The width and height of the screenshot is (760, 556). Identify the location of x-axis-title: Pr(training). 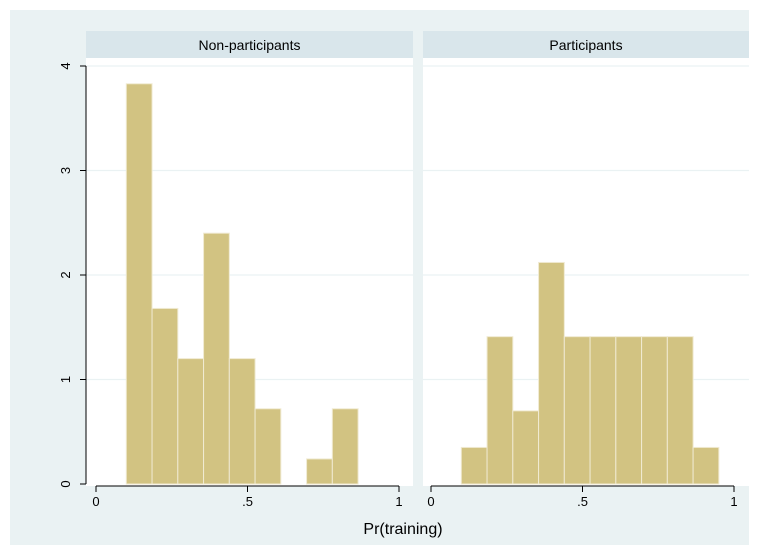
(402, 529).